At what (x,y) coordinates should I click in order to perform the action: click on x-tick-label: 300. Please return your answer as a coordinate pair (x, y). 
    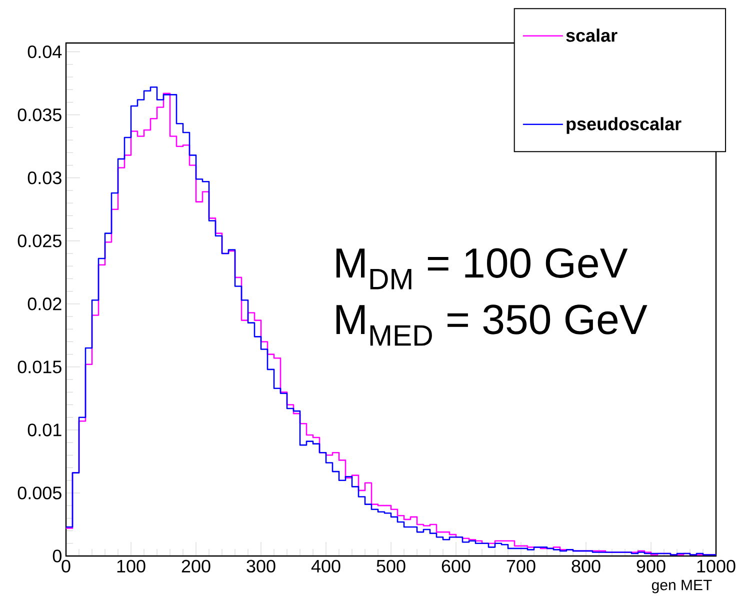
    Looking at the image, I should click on (261, 566).